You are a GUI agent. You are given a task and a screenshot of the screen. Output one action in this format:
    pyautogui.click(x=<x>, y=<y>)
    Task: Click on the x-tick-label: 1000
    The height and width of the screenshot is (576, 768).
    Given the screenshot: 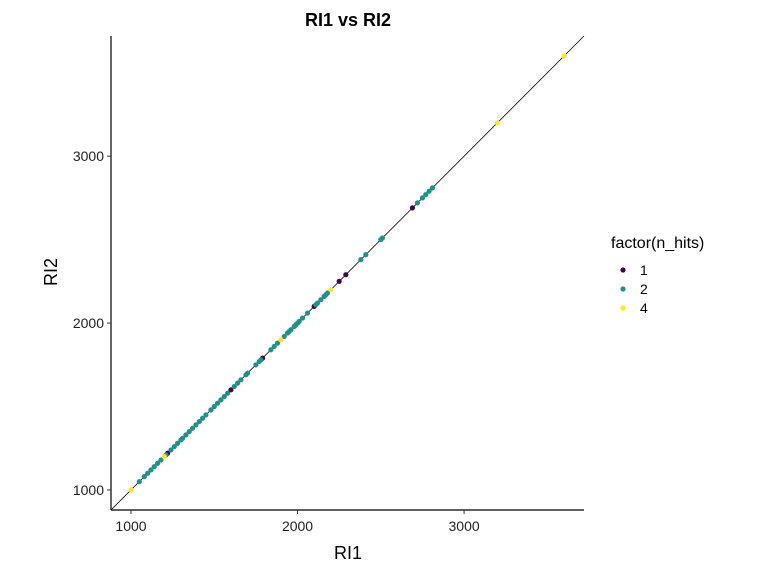 What is the action you would take?
    pyautogui.click(x=130, y=526)
    